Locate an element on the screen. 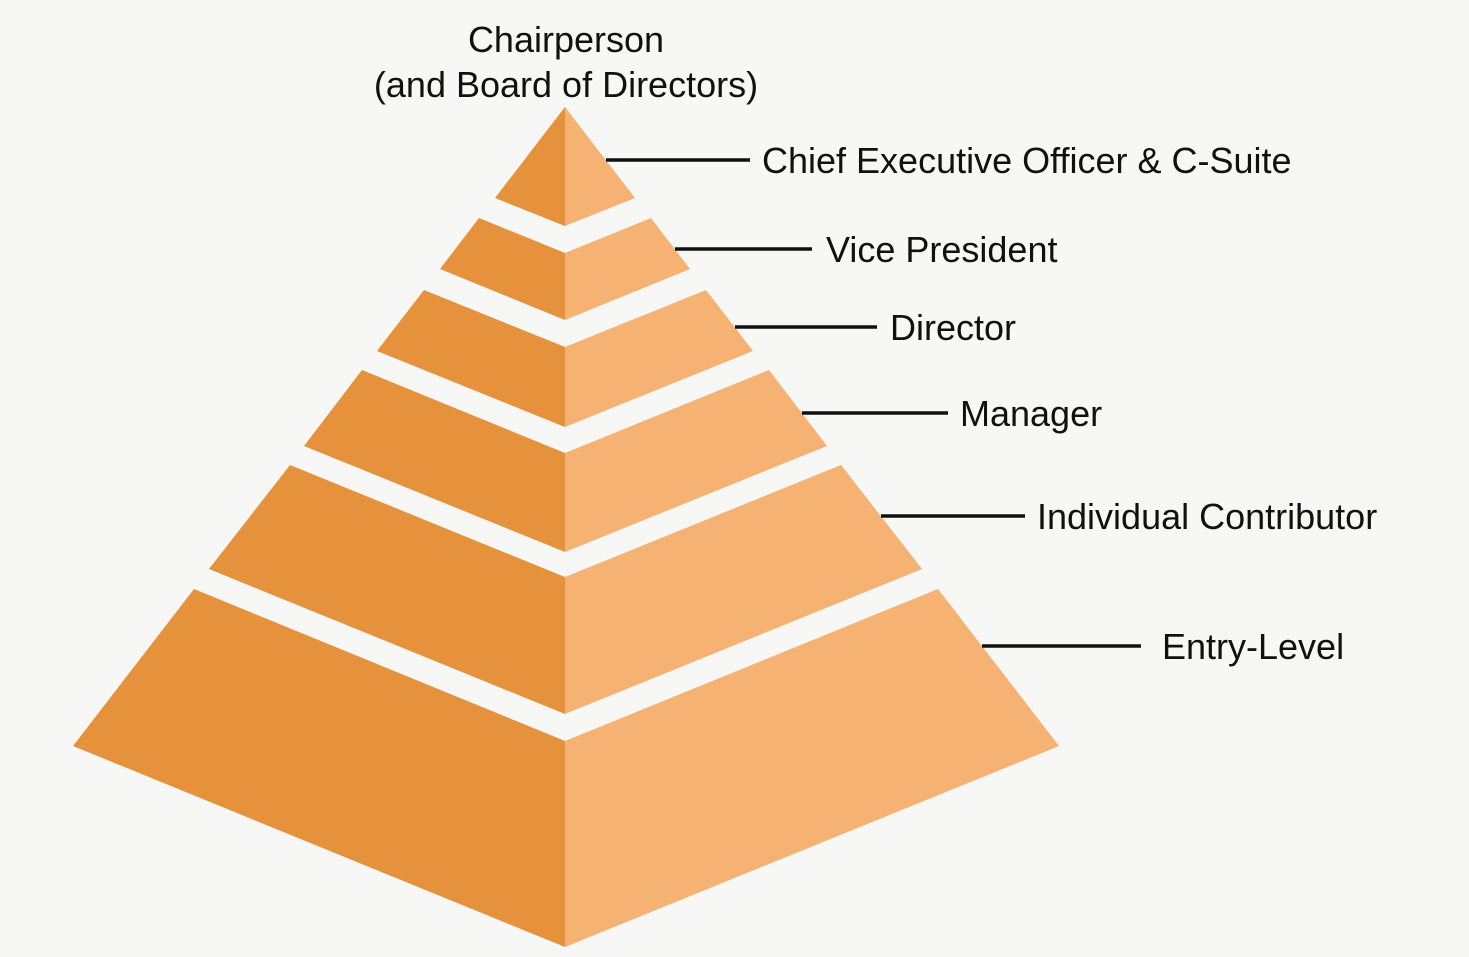 The height and width of the screenshot is (957, 1469). pyramid-level-vice-president-right-face is located at coordinates (627, 269).